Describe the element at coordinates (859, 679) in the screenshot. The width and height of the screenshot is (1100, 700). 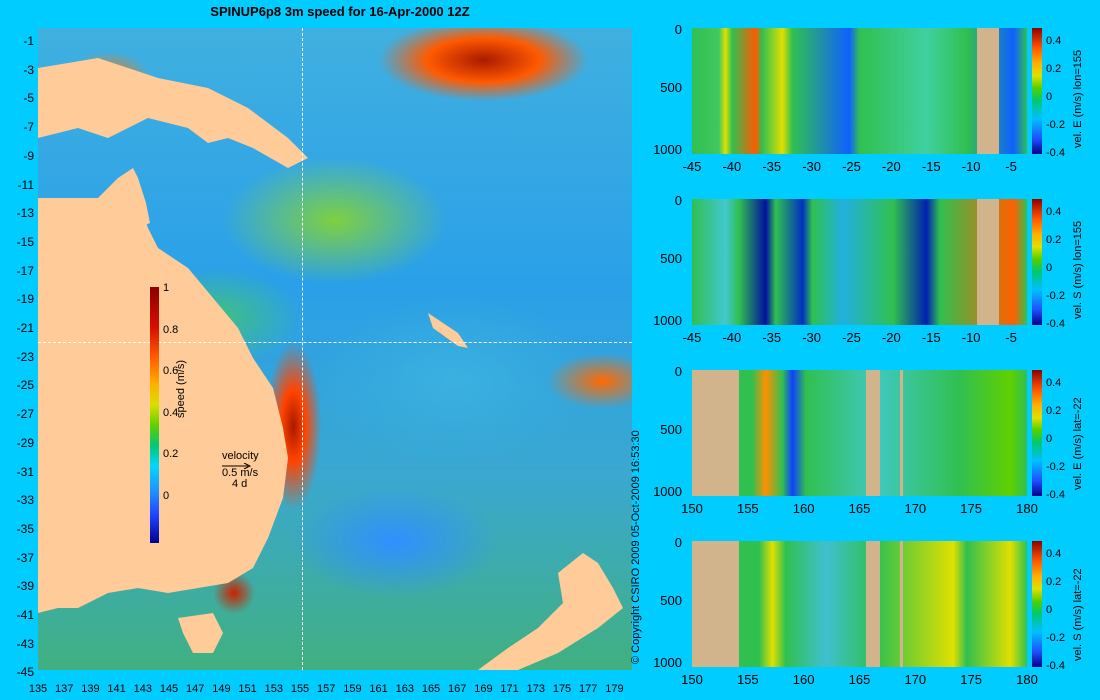
I see `panel-x-tick: 165` at that location.